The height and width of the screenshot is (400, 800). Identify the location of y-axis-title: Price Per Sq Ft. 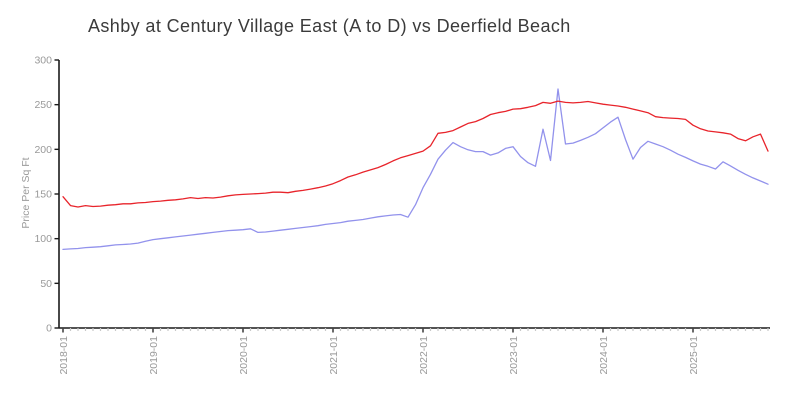
(26, 193).